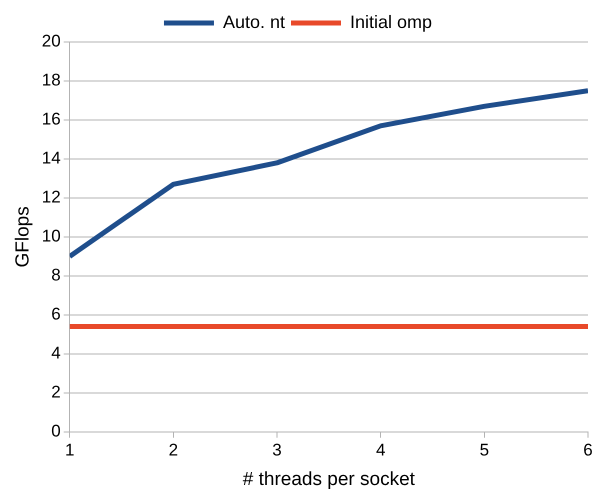 The width and height of the screenshot is (604, 503). What do you see at coordinates (254, 22) in the screenshot?
I see `legend-label: Auto. nt` at bounding box center [254, 22].